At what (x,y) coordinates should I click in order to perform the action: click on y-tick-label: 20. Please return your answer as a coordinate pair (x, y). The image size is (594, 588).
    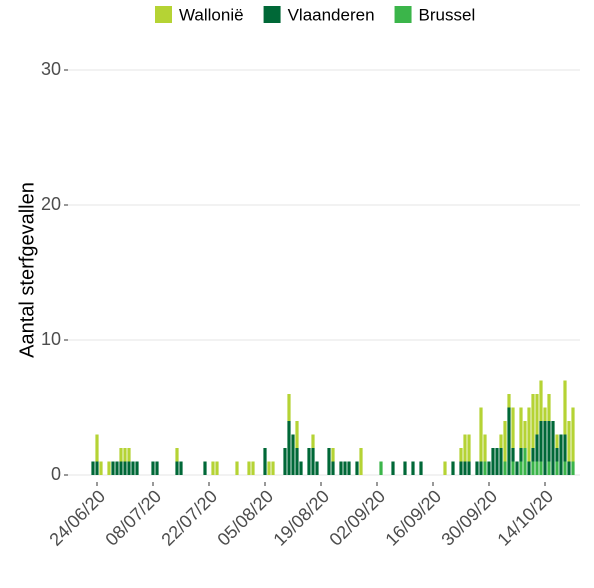
    Looking at the image, I should click on (51, 204).